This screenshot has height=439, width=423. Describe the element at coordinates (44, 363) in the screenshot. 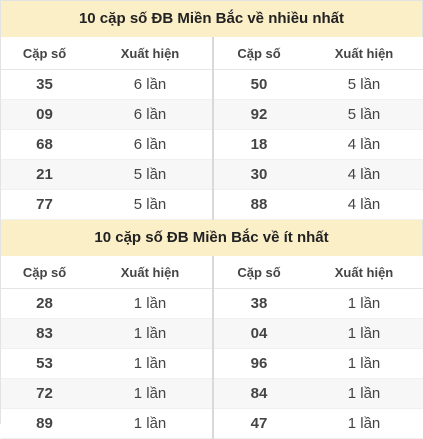

I see `pair-number: 53` at that location.